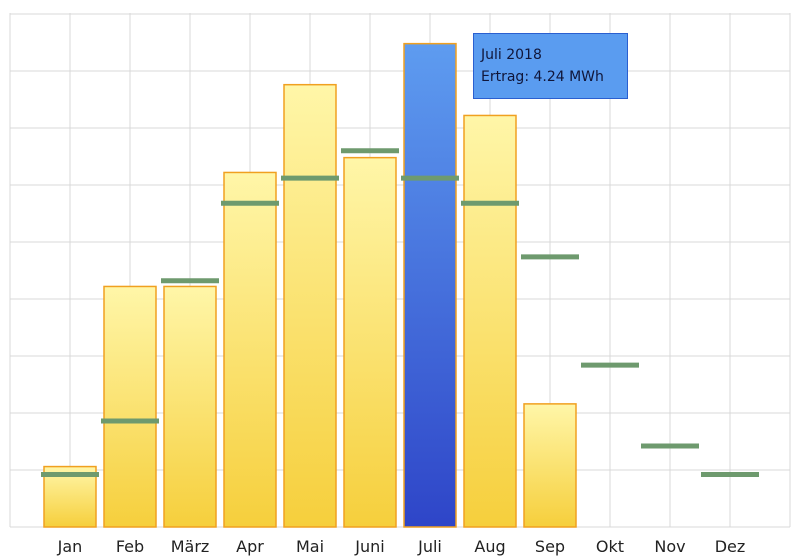 This screenshot has width=800, height=560. I want to click on x-tick-label: Okt, so click(610, 546).